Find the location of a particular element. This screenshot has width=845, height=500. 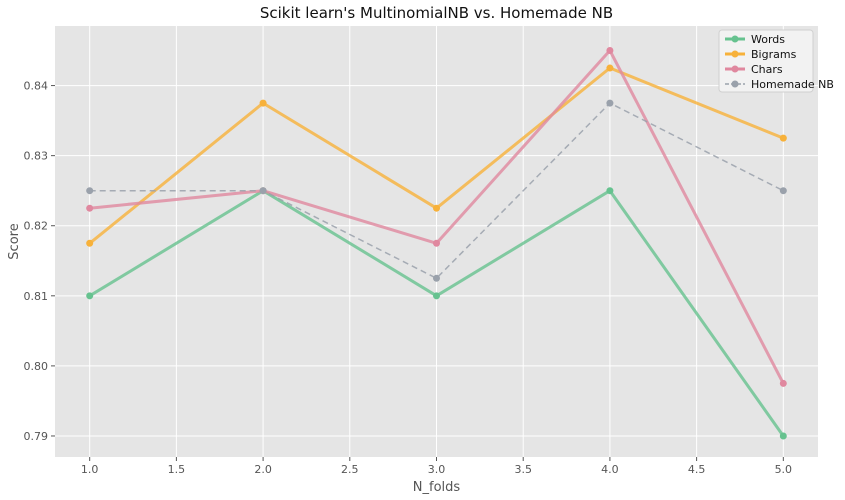

x-tick-label: 5.0 is located at coordinates (784, 469).